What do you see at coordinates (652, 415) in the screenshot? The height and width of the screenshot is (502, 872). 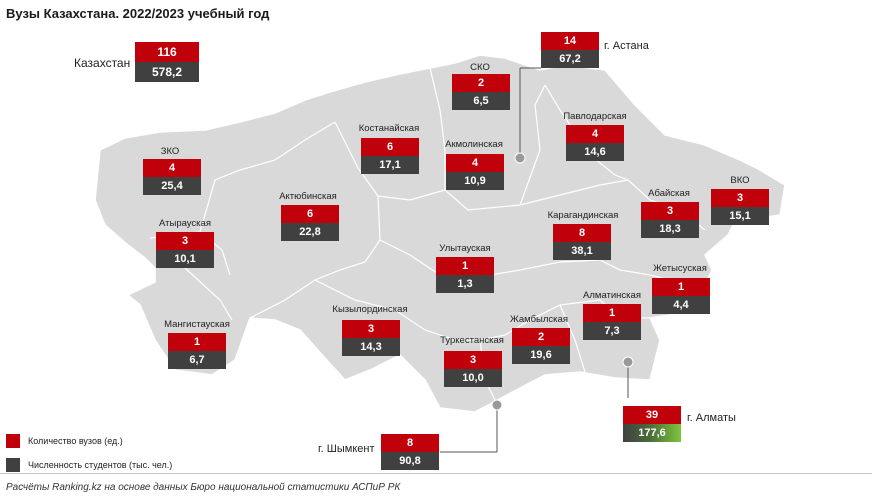 I see `almaty-universities: 39` at bounding box center [652, 415].